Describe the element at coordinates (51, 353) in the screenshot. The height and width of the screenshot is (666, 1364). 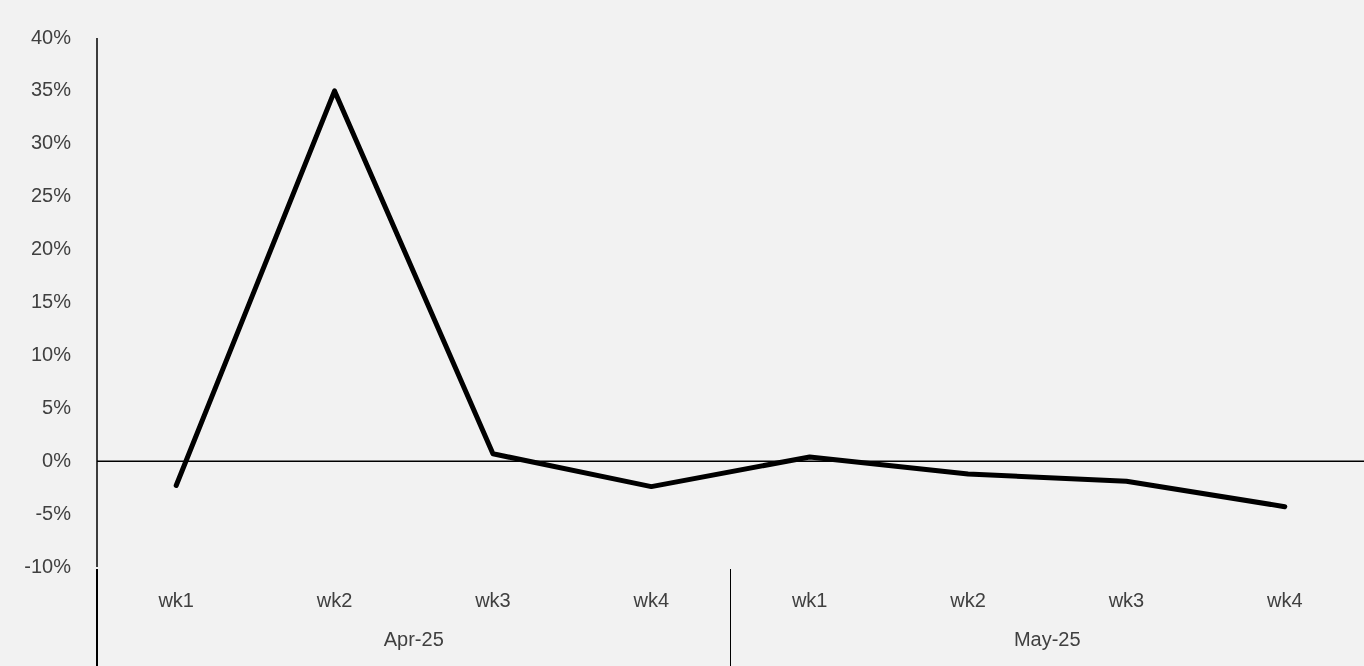
I see `y-tick-label: 10%` at that location.